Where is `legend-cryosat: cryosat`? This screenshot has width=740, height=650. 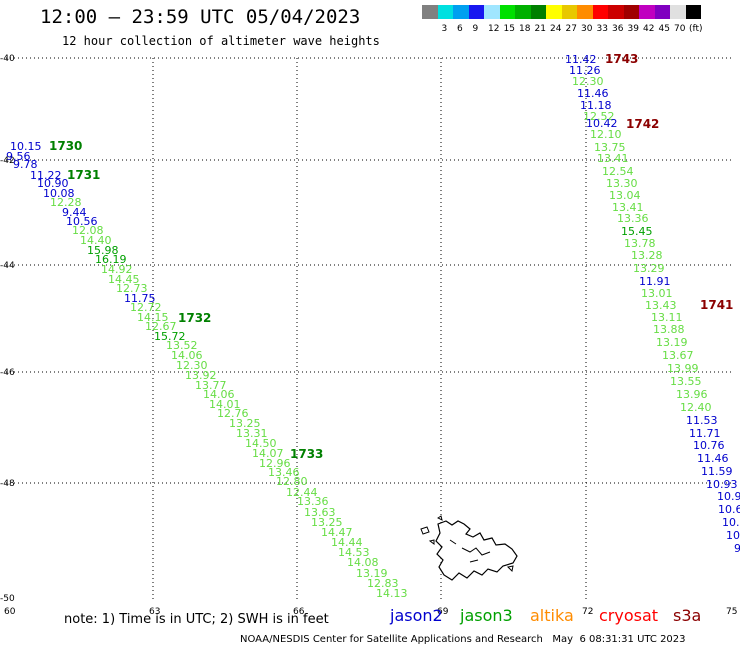 legend-cryosat: cryosat is located at coordinates (629, 615).